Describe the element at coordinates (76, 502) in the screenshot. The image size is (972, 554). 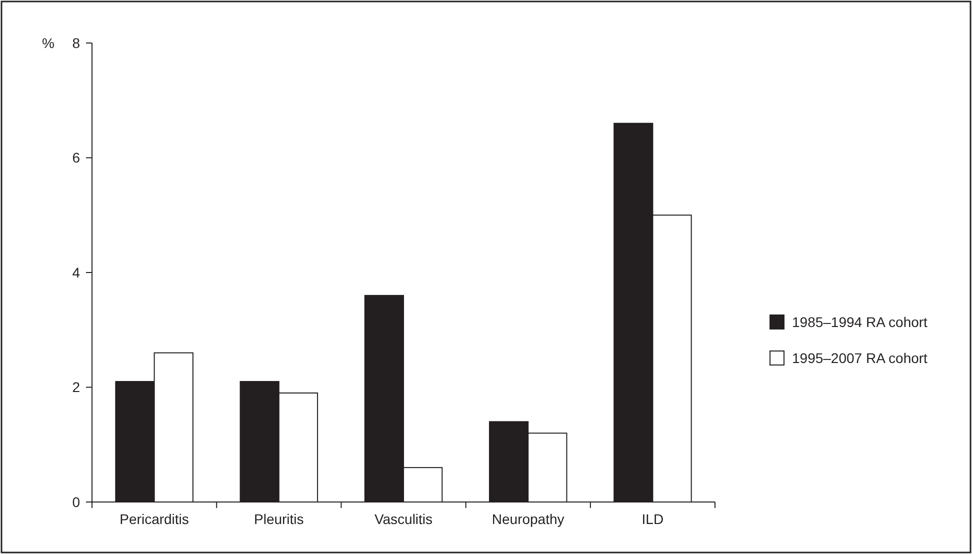
I see `y-tick-label: 0` at that location.